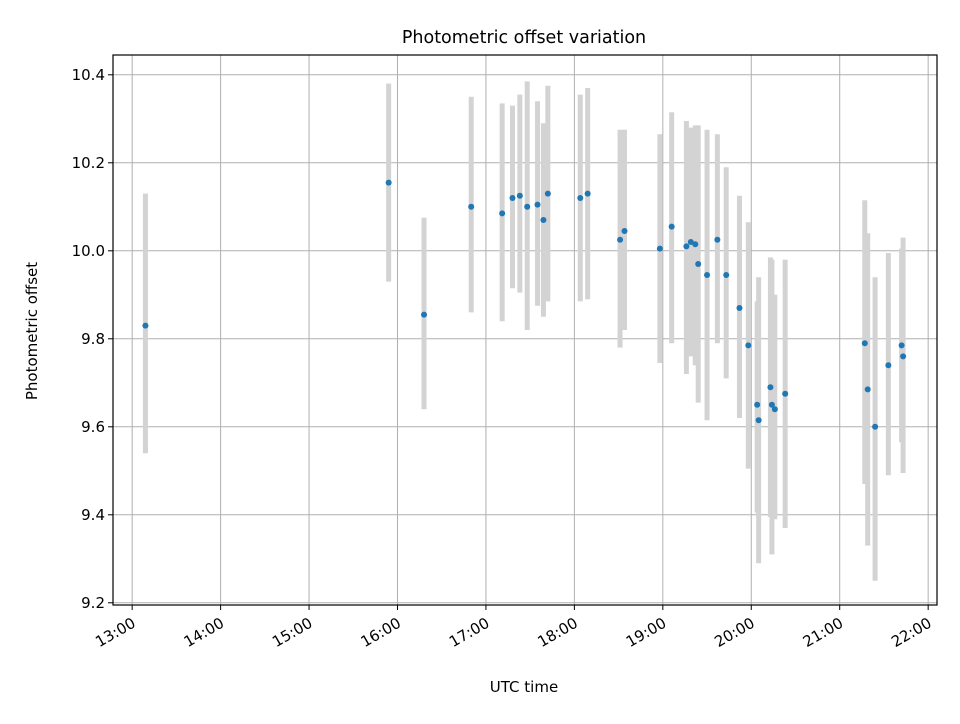 Image resolution: width=960 pixels, height=724 pixels. I want to click on y-tick-label: 9.6, so click(93, 427).